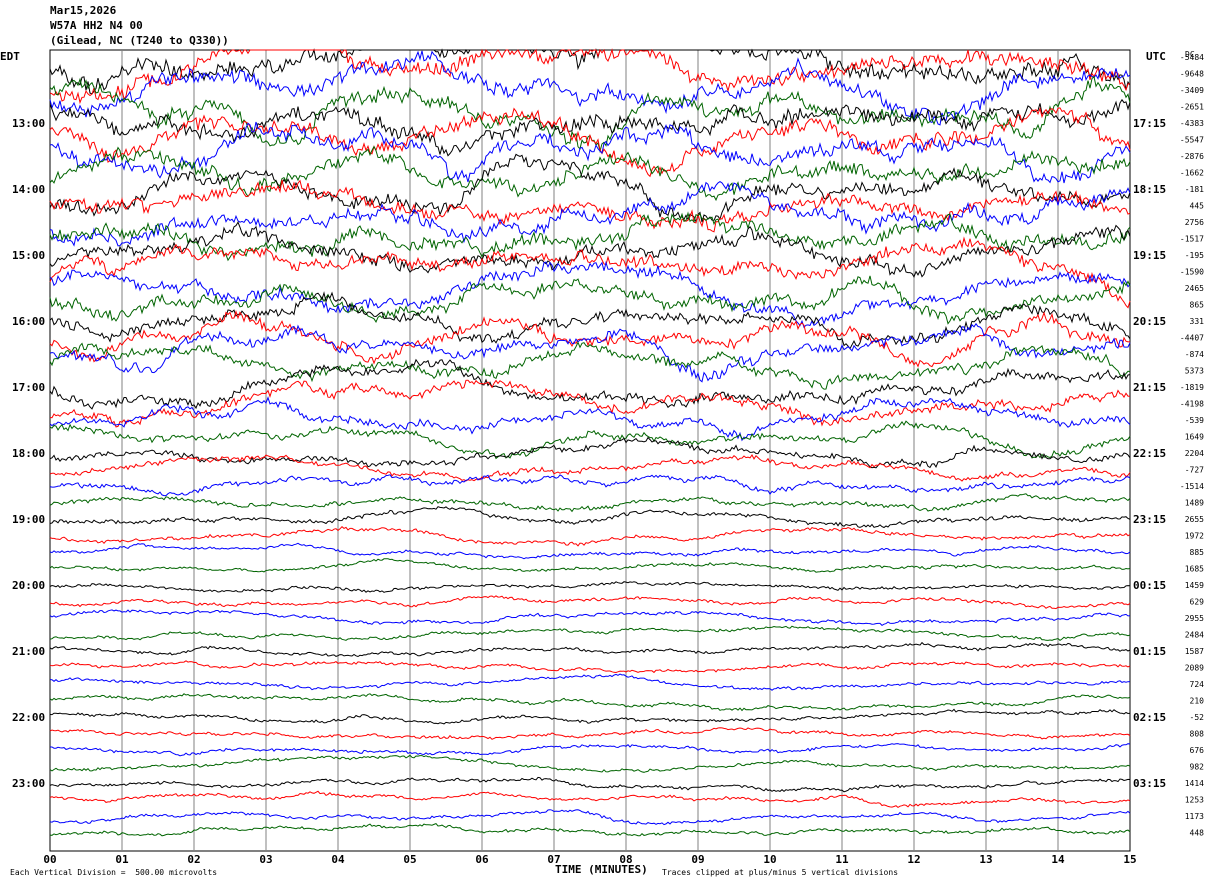  I want to click on x-tick-label: 02, so click(193, 859).